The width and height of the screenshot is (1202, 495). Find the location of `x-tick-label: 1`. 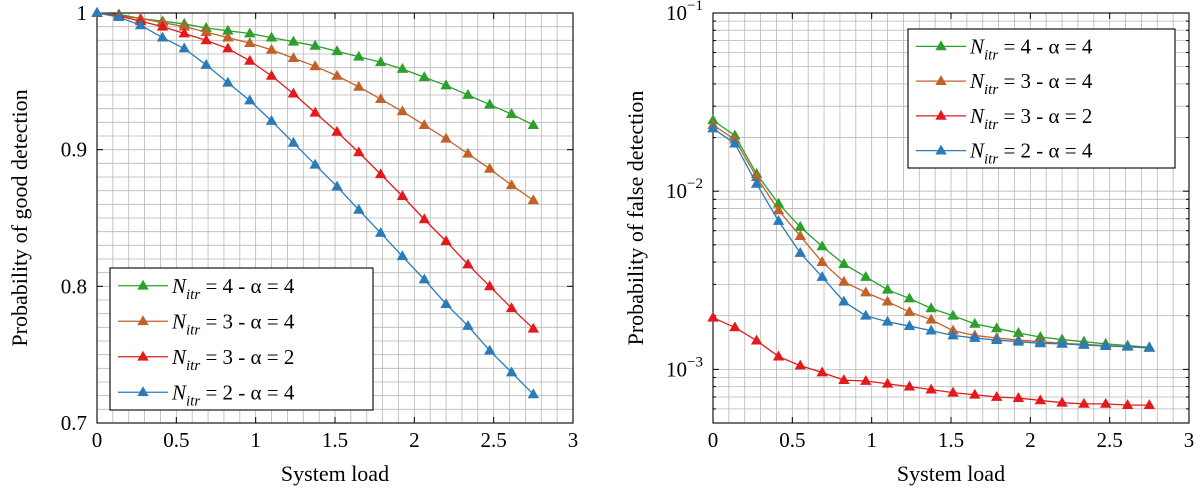

x-tick-label: 1 is located at coordinates (255, 440).